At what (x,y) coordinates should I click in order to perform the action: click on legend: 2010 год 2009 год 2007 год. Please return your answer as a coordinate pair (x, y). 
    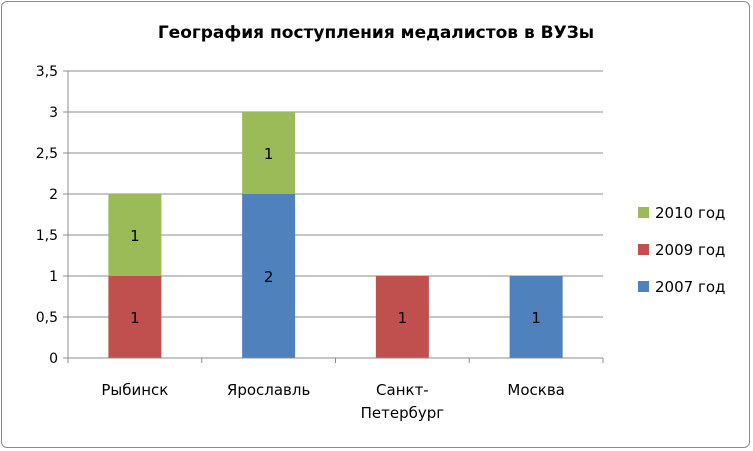
    Looking at the image, I should click on (681, 250).